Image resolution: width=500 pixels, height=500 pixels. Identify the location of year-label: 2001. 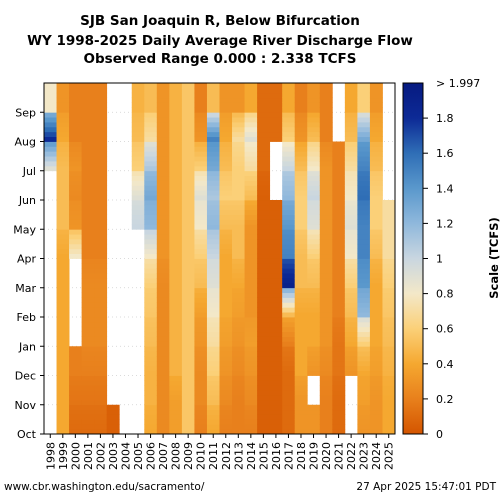
(88, 456).